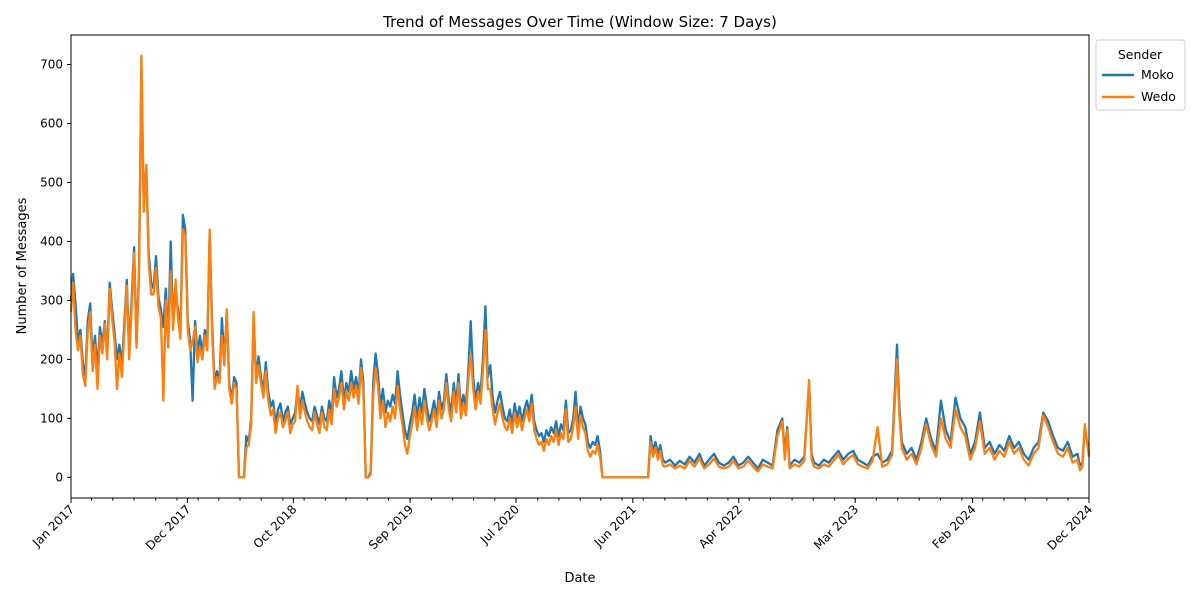 Image resolution: width=1200 pixels, height=600 pixels. Describe the element at coordinates (53, 526) in the screenshot. I see `x-tick-label: Jan 2017` at that location.